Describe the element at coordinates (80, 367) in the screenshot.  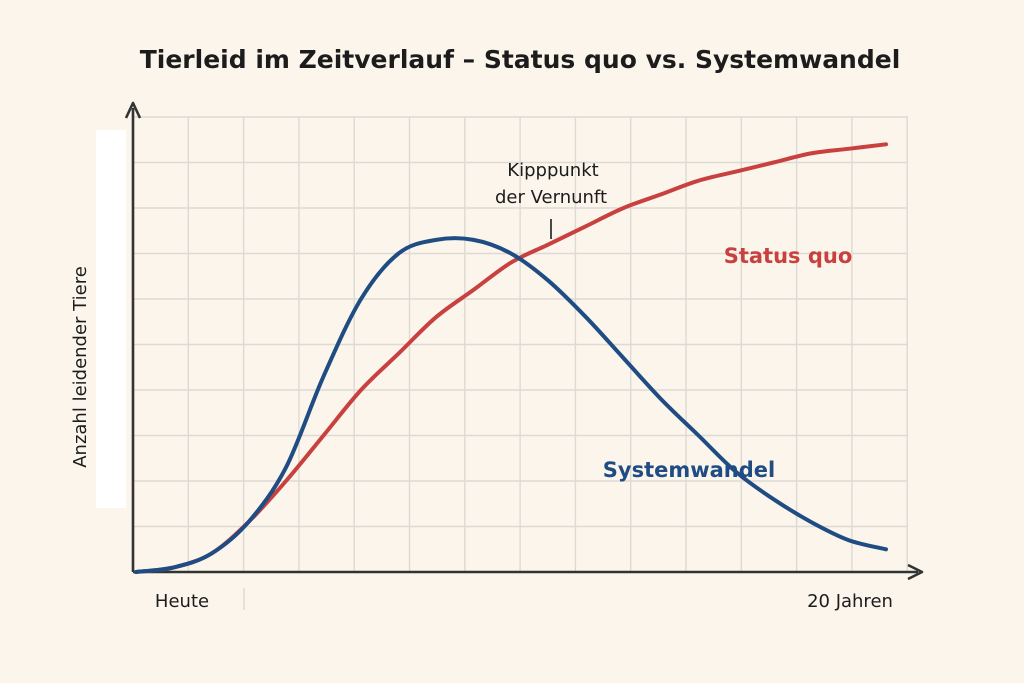
I see `y-axis-label: Anzahl leidender Tiere` at that location.